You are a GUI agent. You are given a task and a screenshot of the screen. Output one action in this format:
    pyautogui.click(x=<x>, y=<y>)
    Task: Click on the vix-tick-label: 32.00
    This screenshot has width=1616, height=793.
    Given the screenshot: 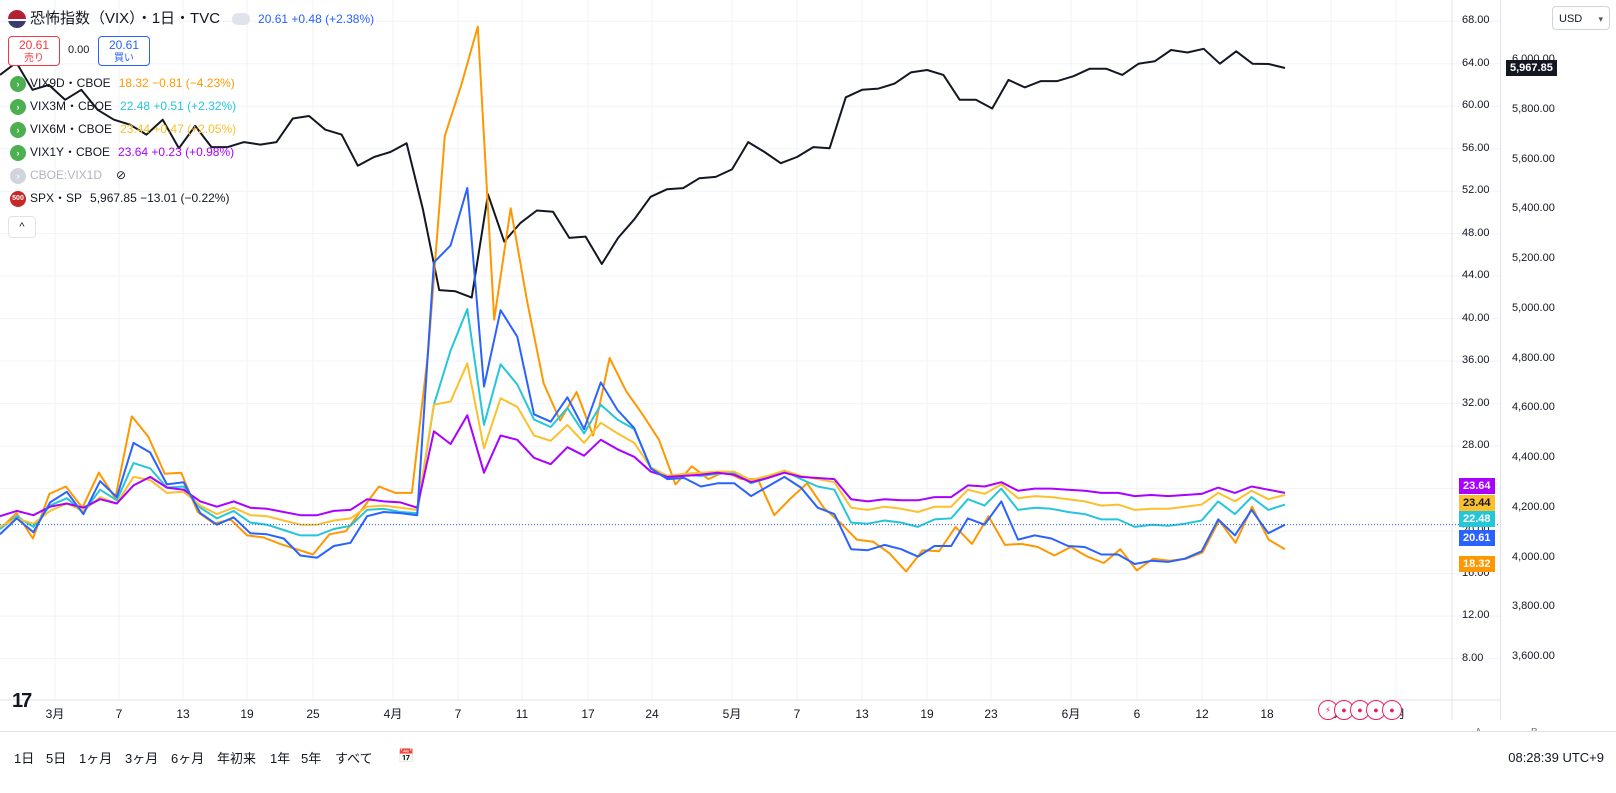 What is the action you would take?
    pyautogui.click(x=1476, y=402)
    